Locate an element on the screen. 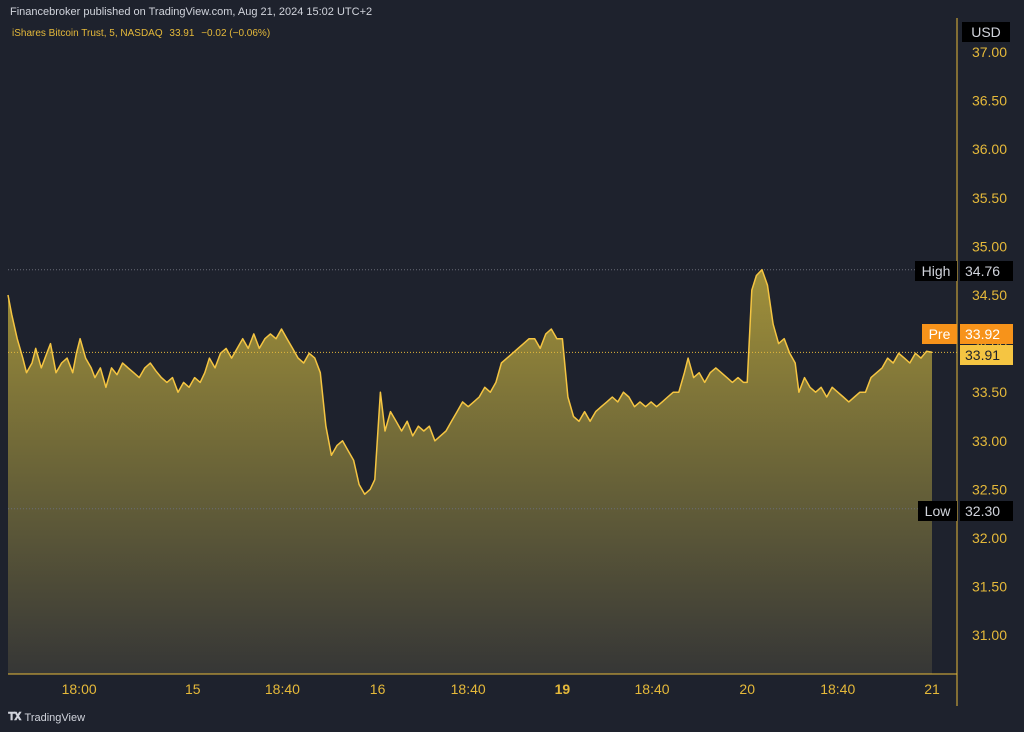 The width and height of the screenshot is (1024, 732). last-price-badge: 33.91 is located at coordinates (986, 355).